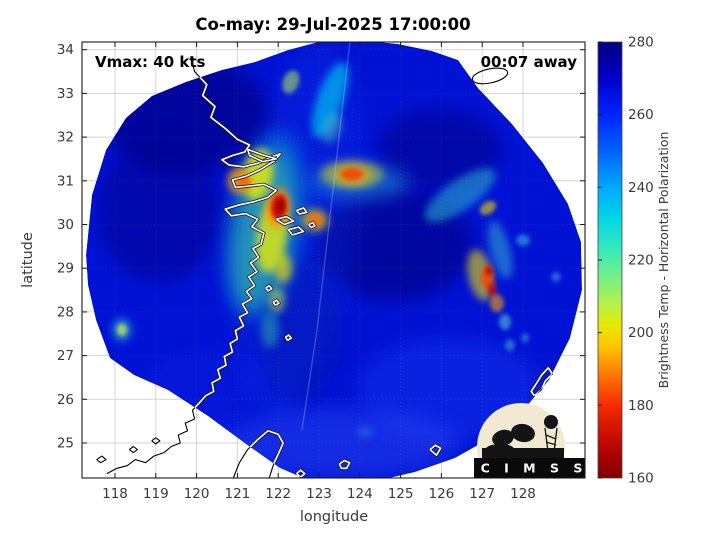 The width and height of the screenshot is (720, 540). What do you see at coordinates (551, 440) in the screenshot?
I see `water-tower-legs` at bounding box center [551, 440].